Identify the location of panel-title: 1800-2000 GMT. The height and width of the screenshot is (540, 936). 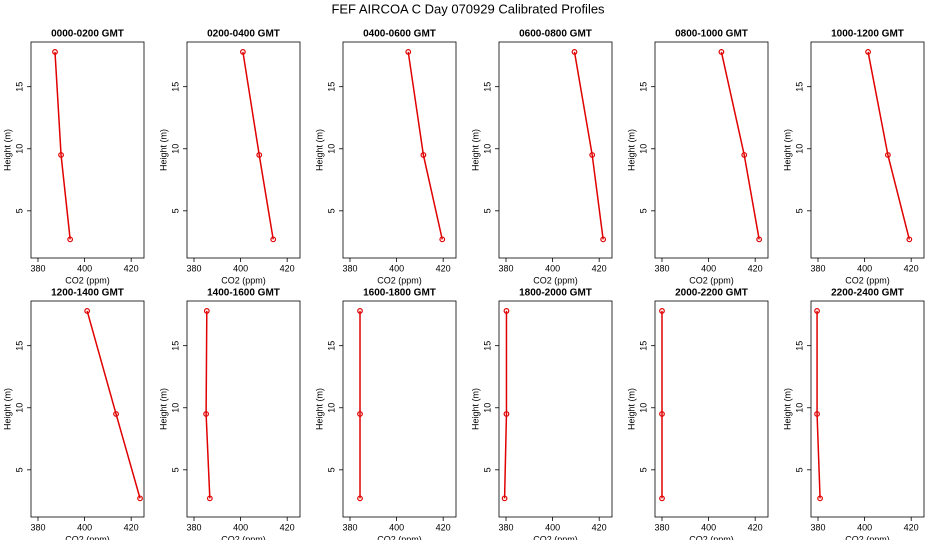
(555, 293).